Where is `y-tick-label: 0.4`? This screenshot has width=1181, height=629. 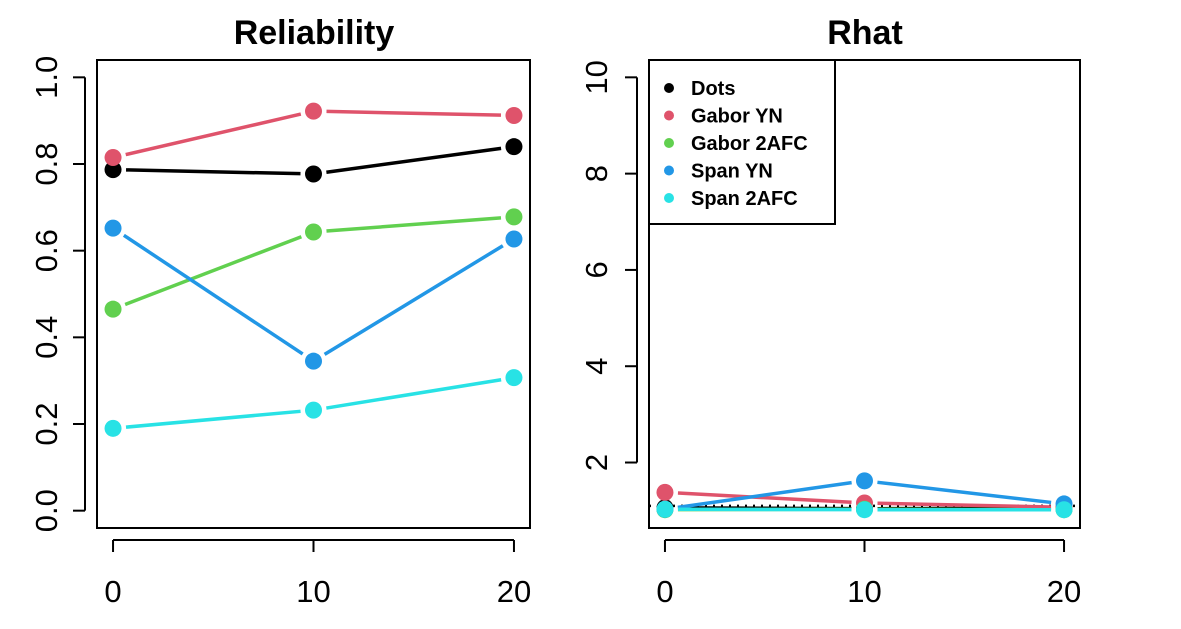
y-tick-label: 0.4 is located at coordinates (46, 337).